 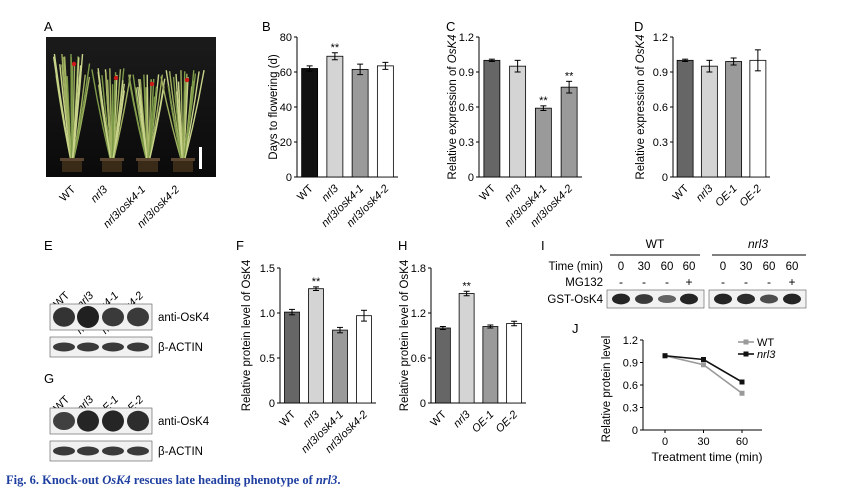 What do you see at coordinates (101, 451) in the screenshot?
I see `blot-strip-actin` at bounding box center [101, 451].